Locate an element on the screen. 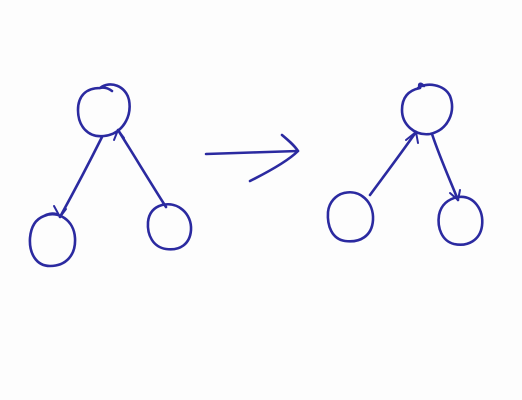  tree-before-root-node is located at coordinates (103, 110).